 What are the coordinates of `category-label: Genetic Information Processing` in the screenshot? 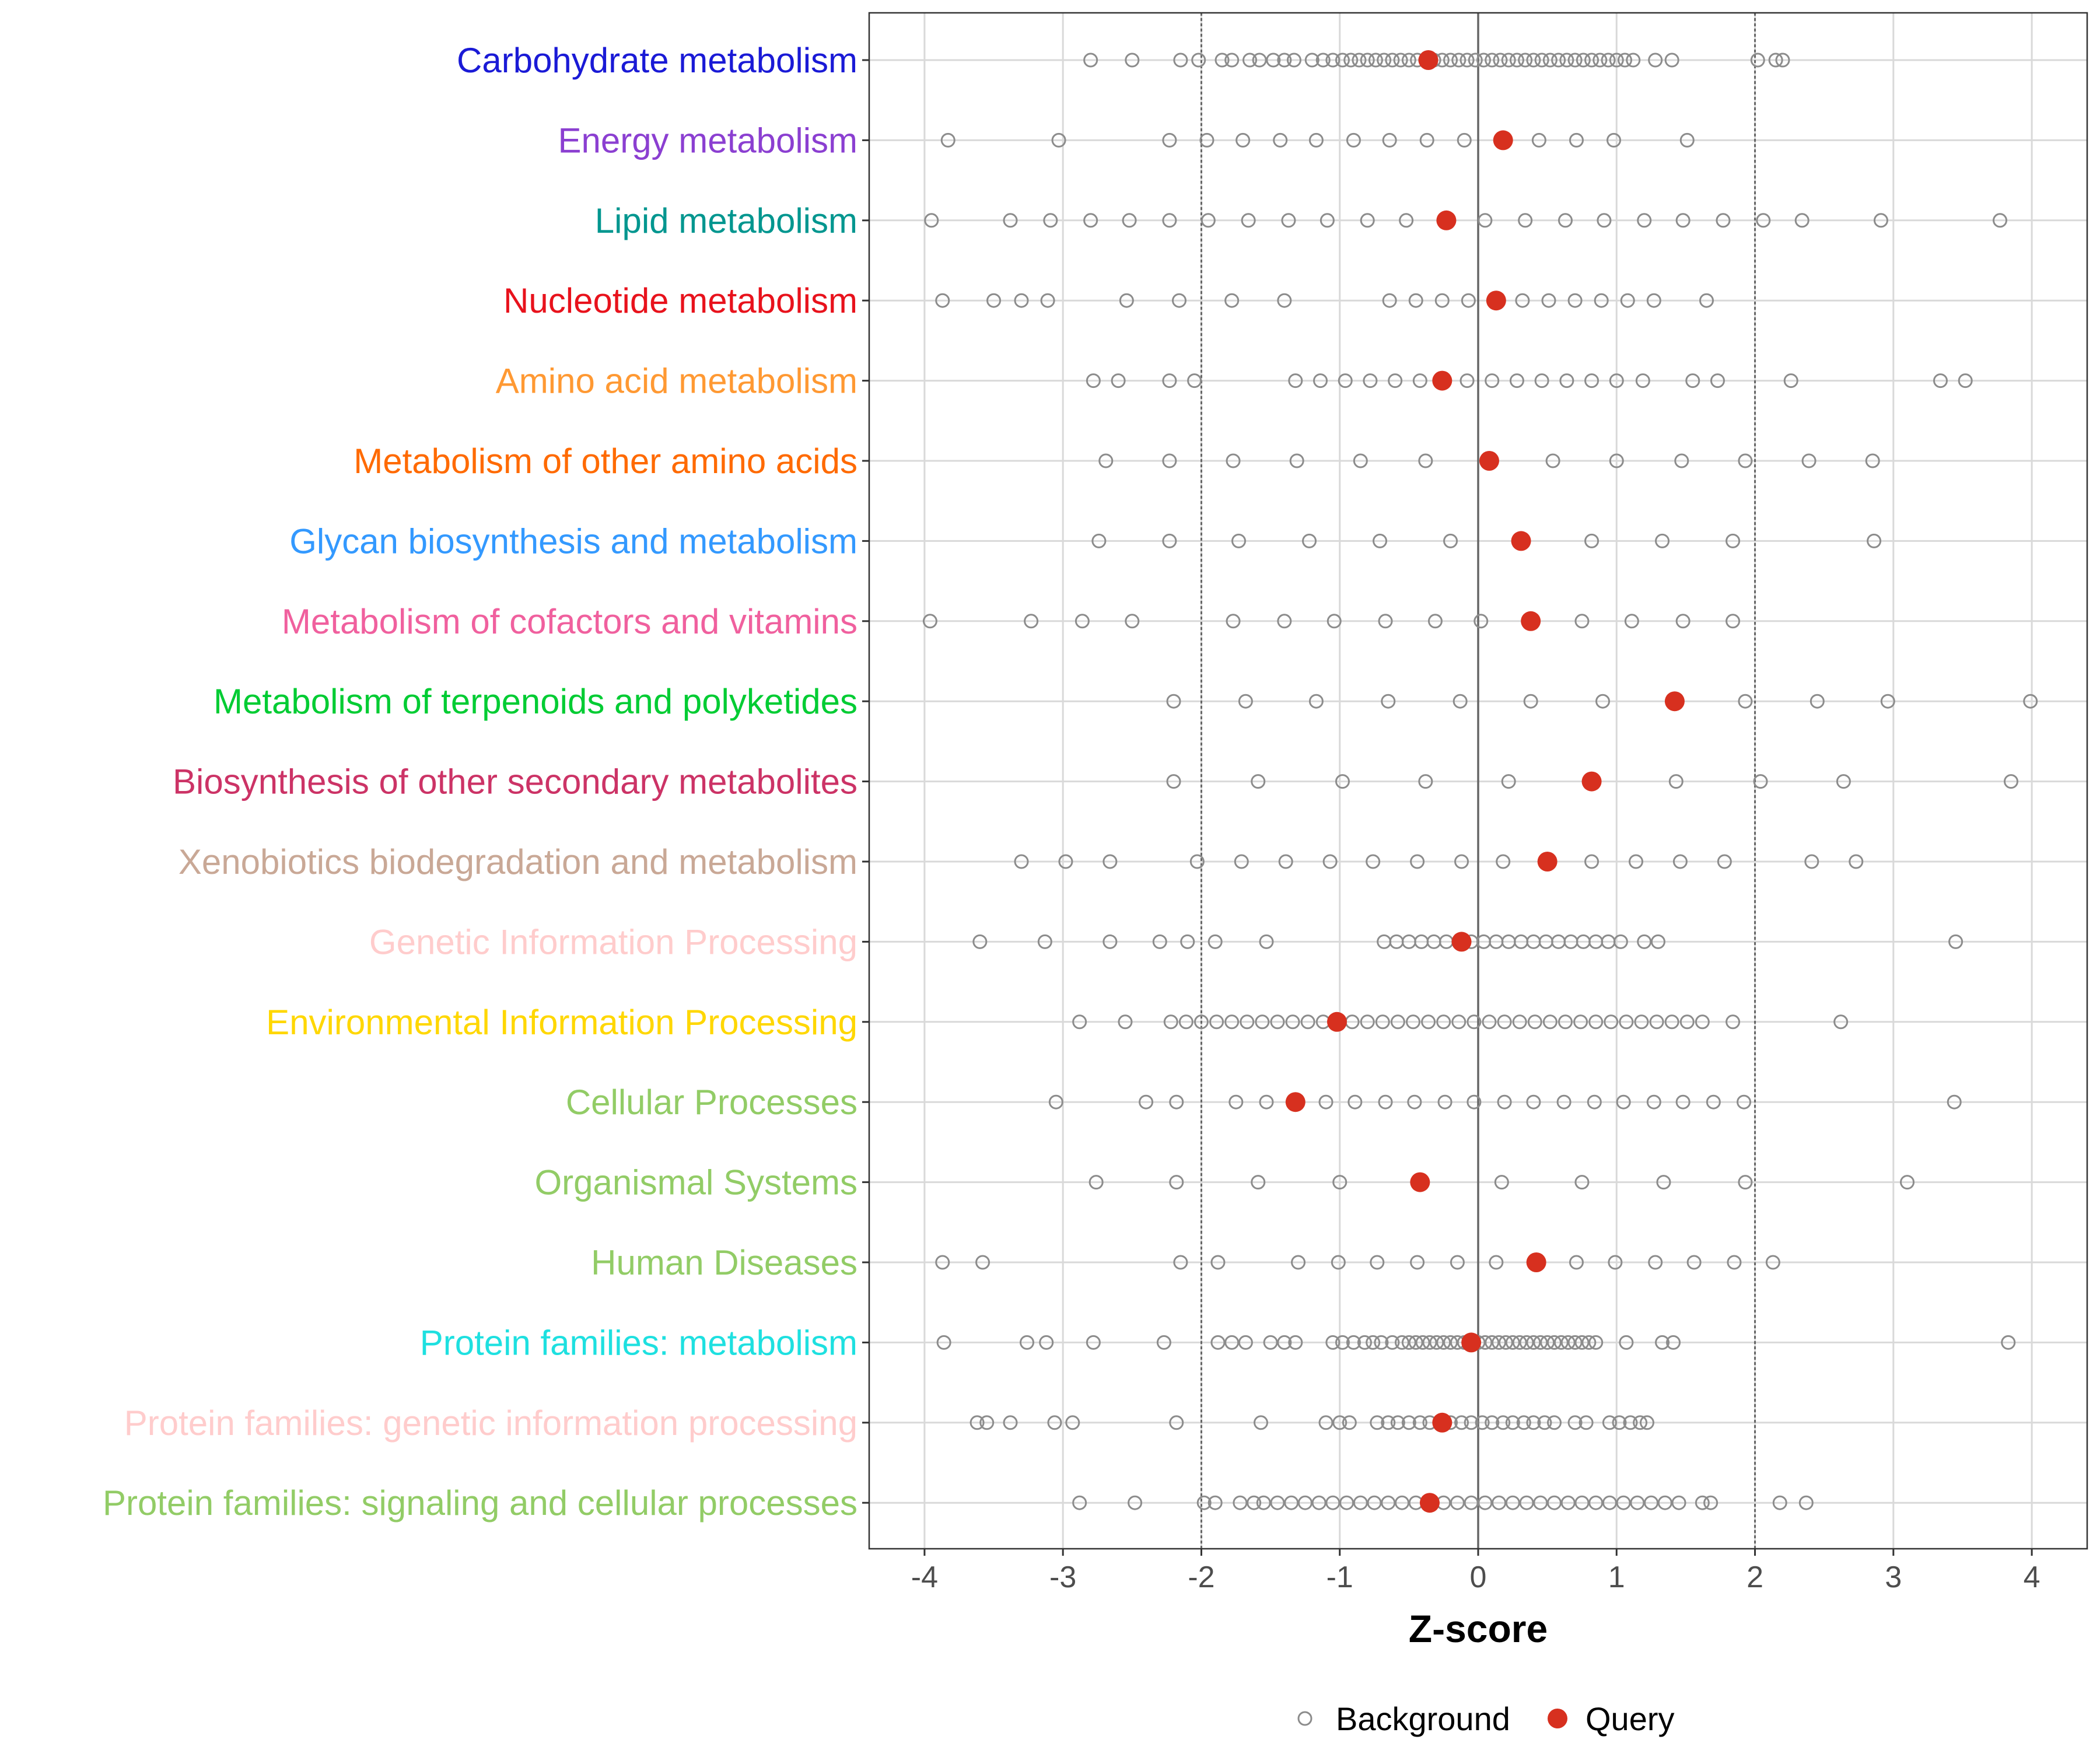 It's located at (613, 942).